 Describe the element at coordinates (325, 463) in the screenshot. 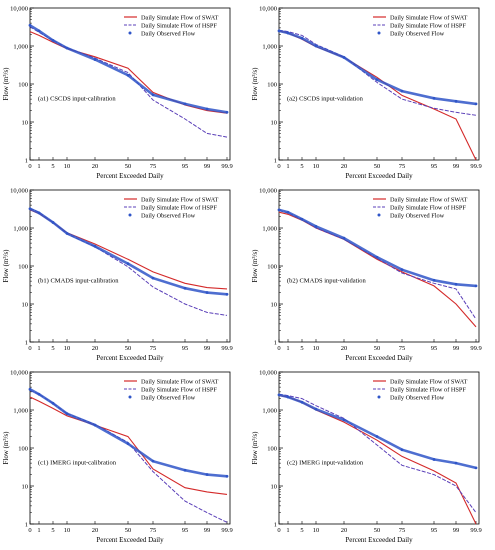

I see `panel-annotation: (c2) IMERG input-validation` at that location.